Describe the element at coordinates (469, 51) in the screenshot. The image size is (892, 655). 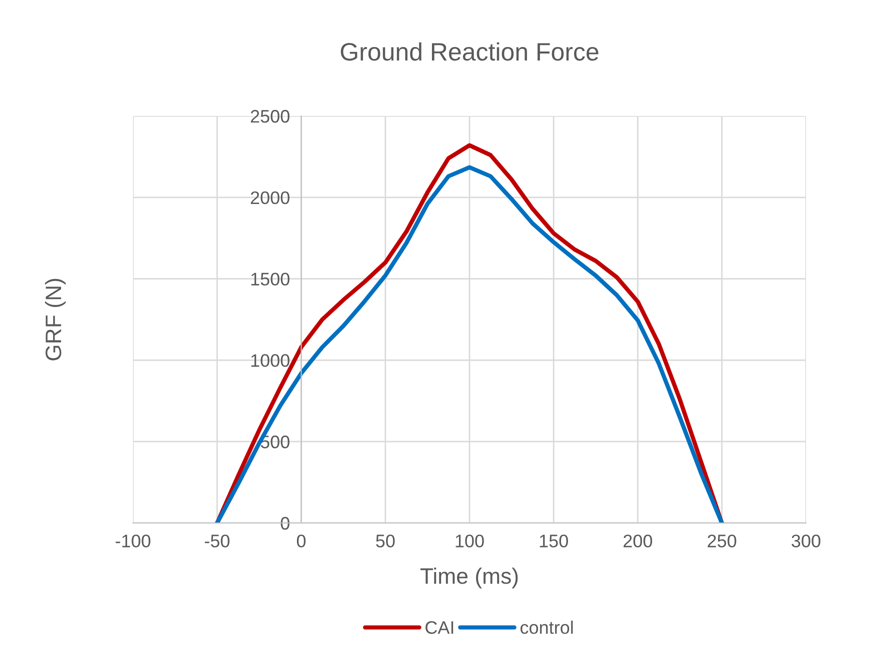
I see `chart-title: Ground Reaction Force` at that location.